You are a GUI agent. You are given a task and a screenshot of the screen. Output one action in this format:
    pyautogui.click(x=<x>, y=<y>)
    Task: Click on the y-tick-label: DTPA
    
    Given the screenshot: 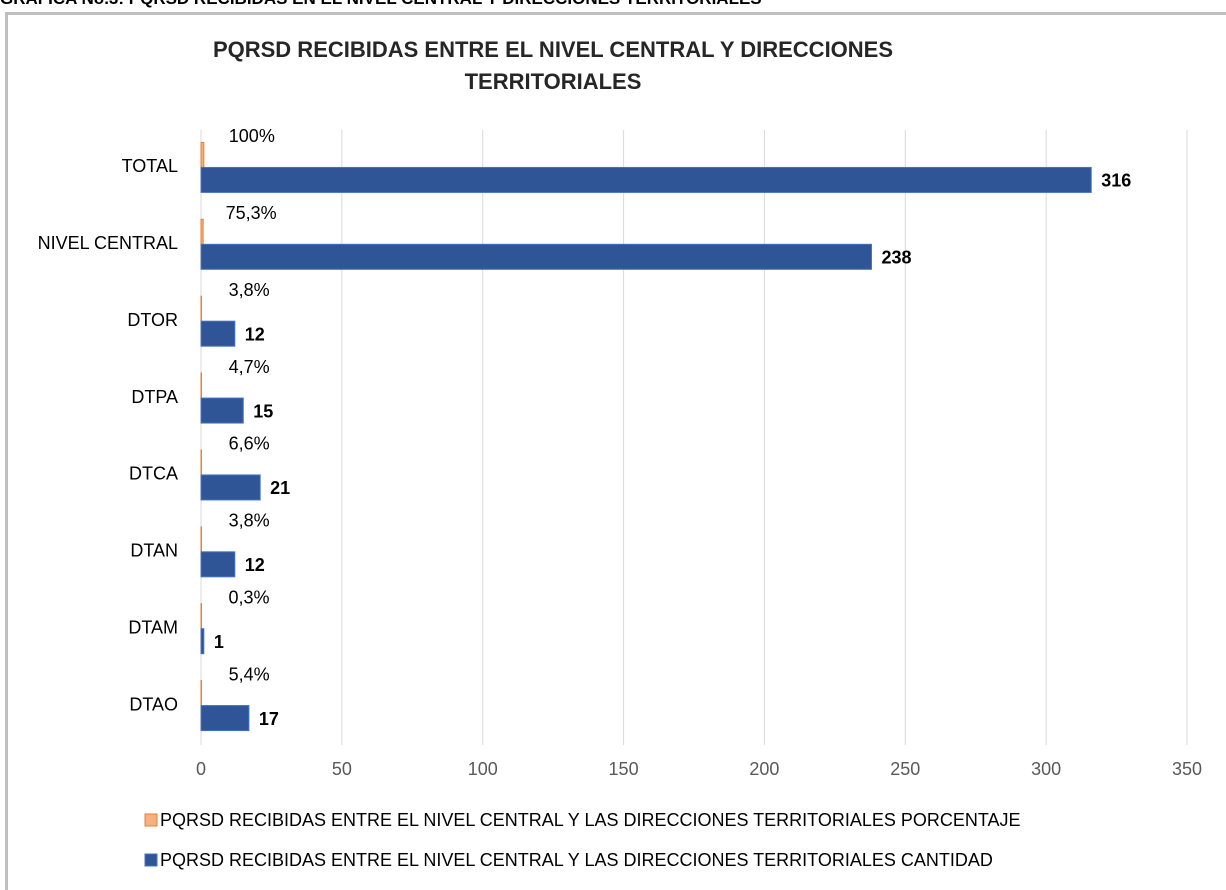 What is the action you would take?
    pyautogui.click(x=154, y=397)
    